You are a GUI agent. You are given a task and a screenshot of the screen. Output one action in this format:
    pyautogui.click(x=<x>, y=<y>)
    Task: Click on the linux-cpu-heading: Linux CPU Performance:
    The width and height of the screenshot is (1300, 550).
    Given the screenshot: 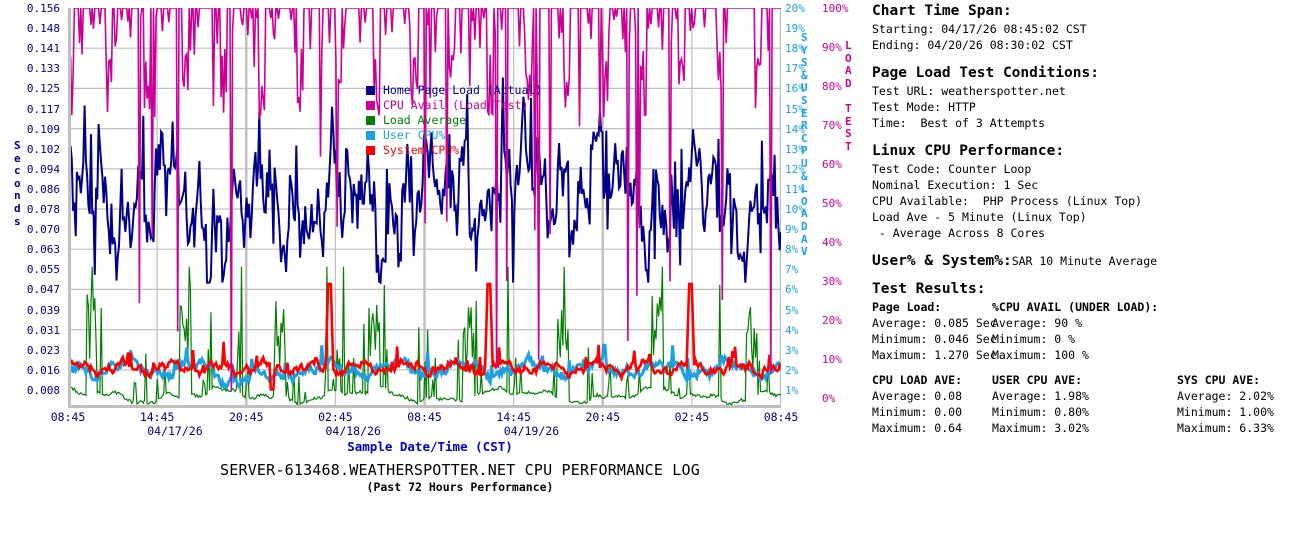 What is the action you would take?
    pyautogui.click(x=968, y=151)
    